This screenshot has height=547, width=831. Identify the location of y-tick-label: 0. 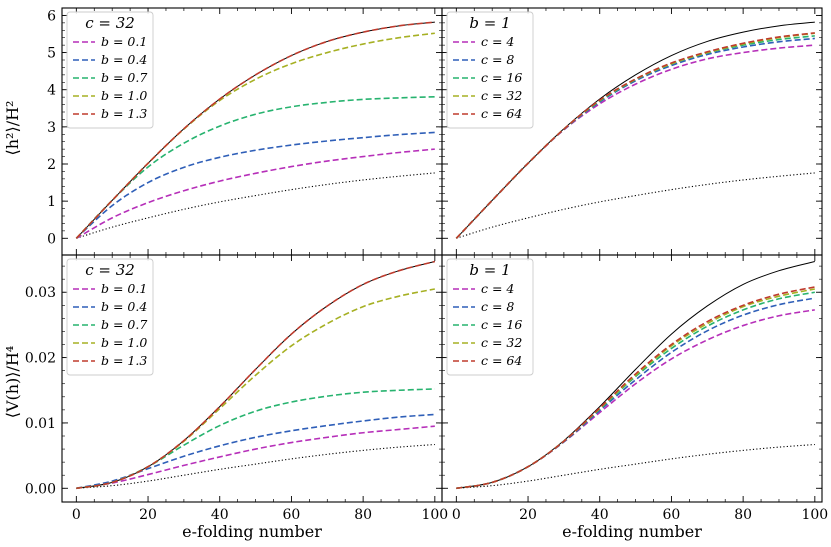
(51, 239).